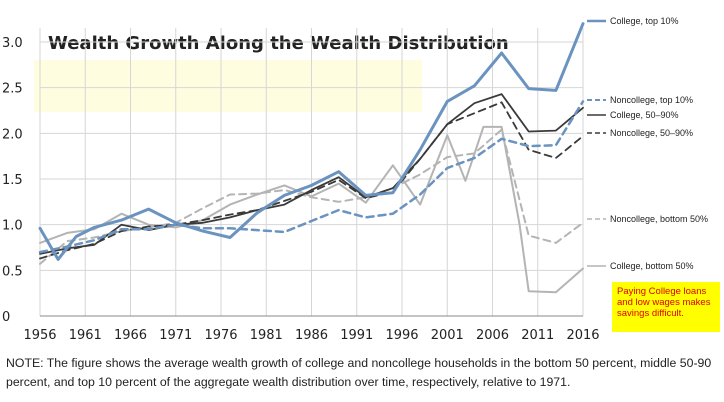  What do you see at coordinates (39, 335) in the screenshot?
I see `x-tick-label: 1956` at bounding box center [39, 335].